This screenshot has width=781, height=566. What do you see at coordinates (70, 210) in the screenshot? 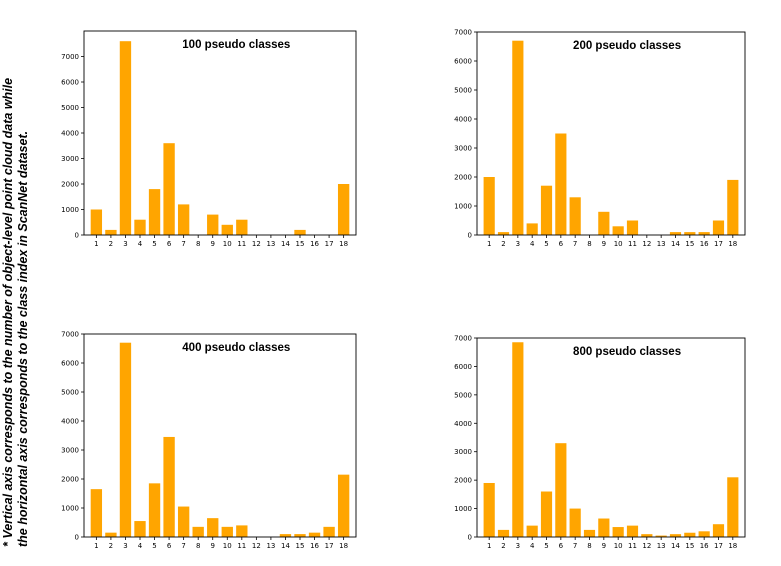
I see `y-tick-label: 1000` at bounding box center [70, 210].